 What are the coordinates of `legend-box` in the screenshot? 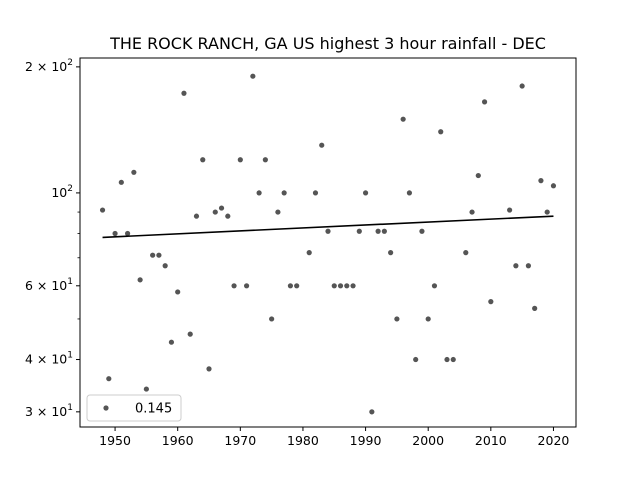 It's located at (134, 408).